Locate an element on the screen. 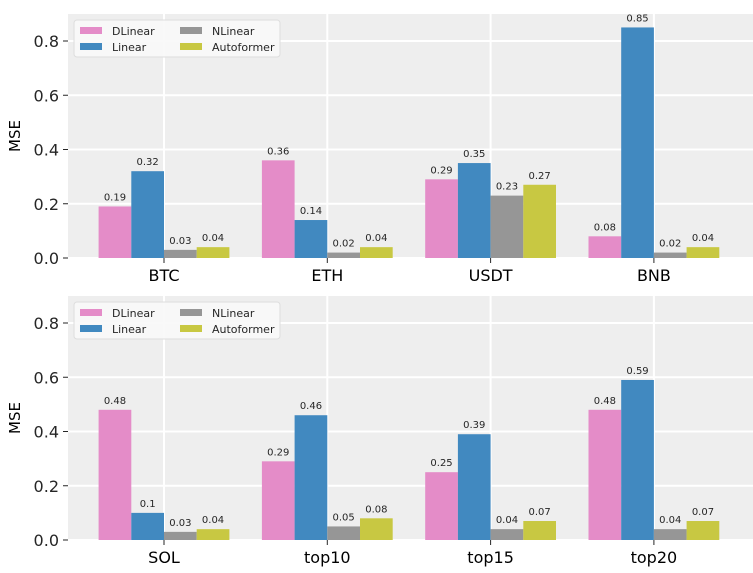 This screenshot has height=573, width=753. bar-value-label: 0.85 is located at coordinates (637, 18).